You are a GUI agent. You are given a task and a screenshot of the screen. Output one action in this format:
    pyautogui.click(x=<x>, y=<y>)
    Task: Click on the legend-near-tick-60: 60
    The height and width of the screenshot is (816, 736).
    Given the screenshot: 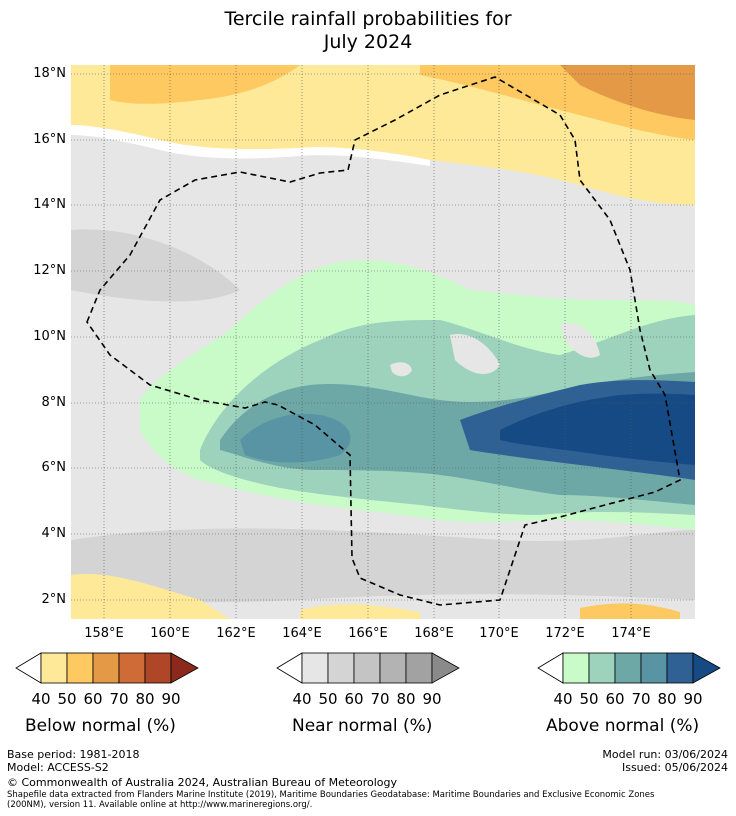 What is the action you would take?
    pyautogui.click(x=354, y=699)
    